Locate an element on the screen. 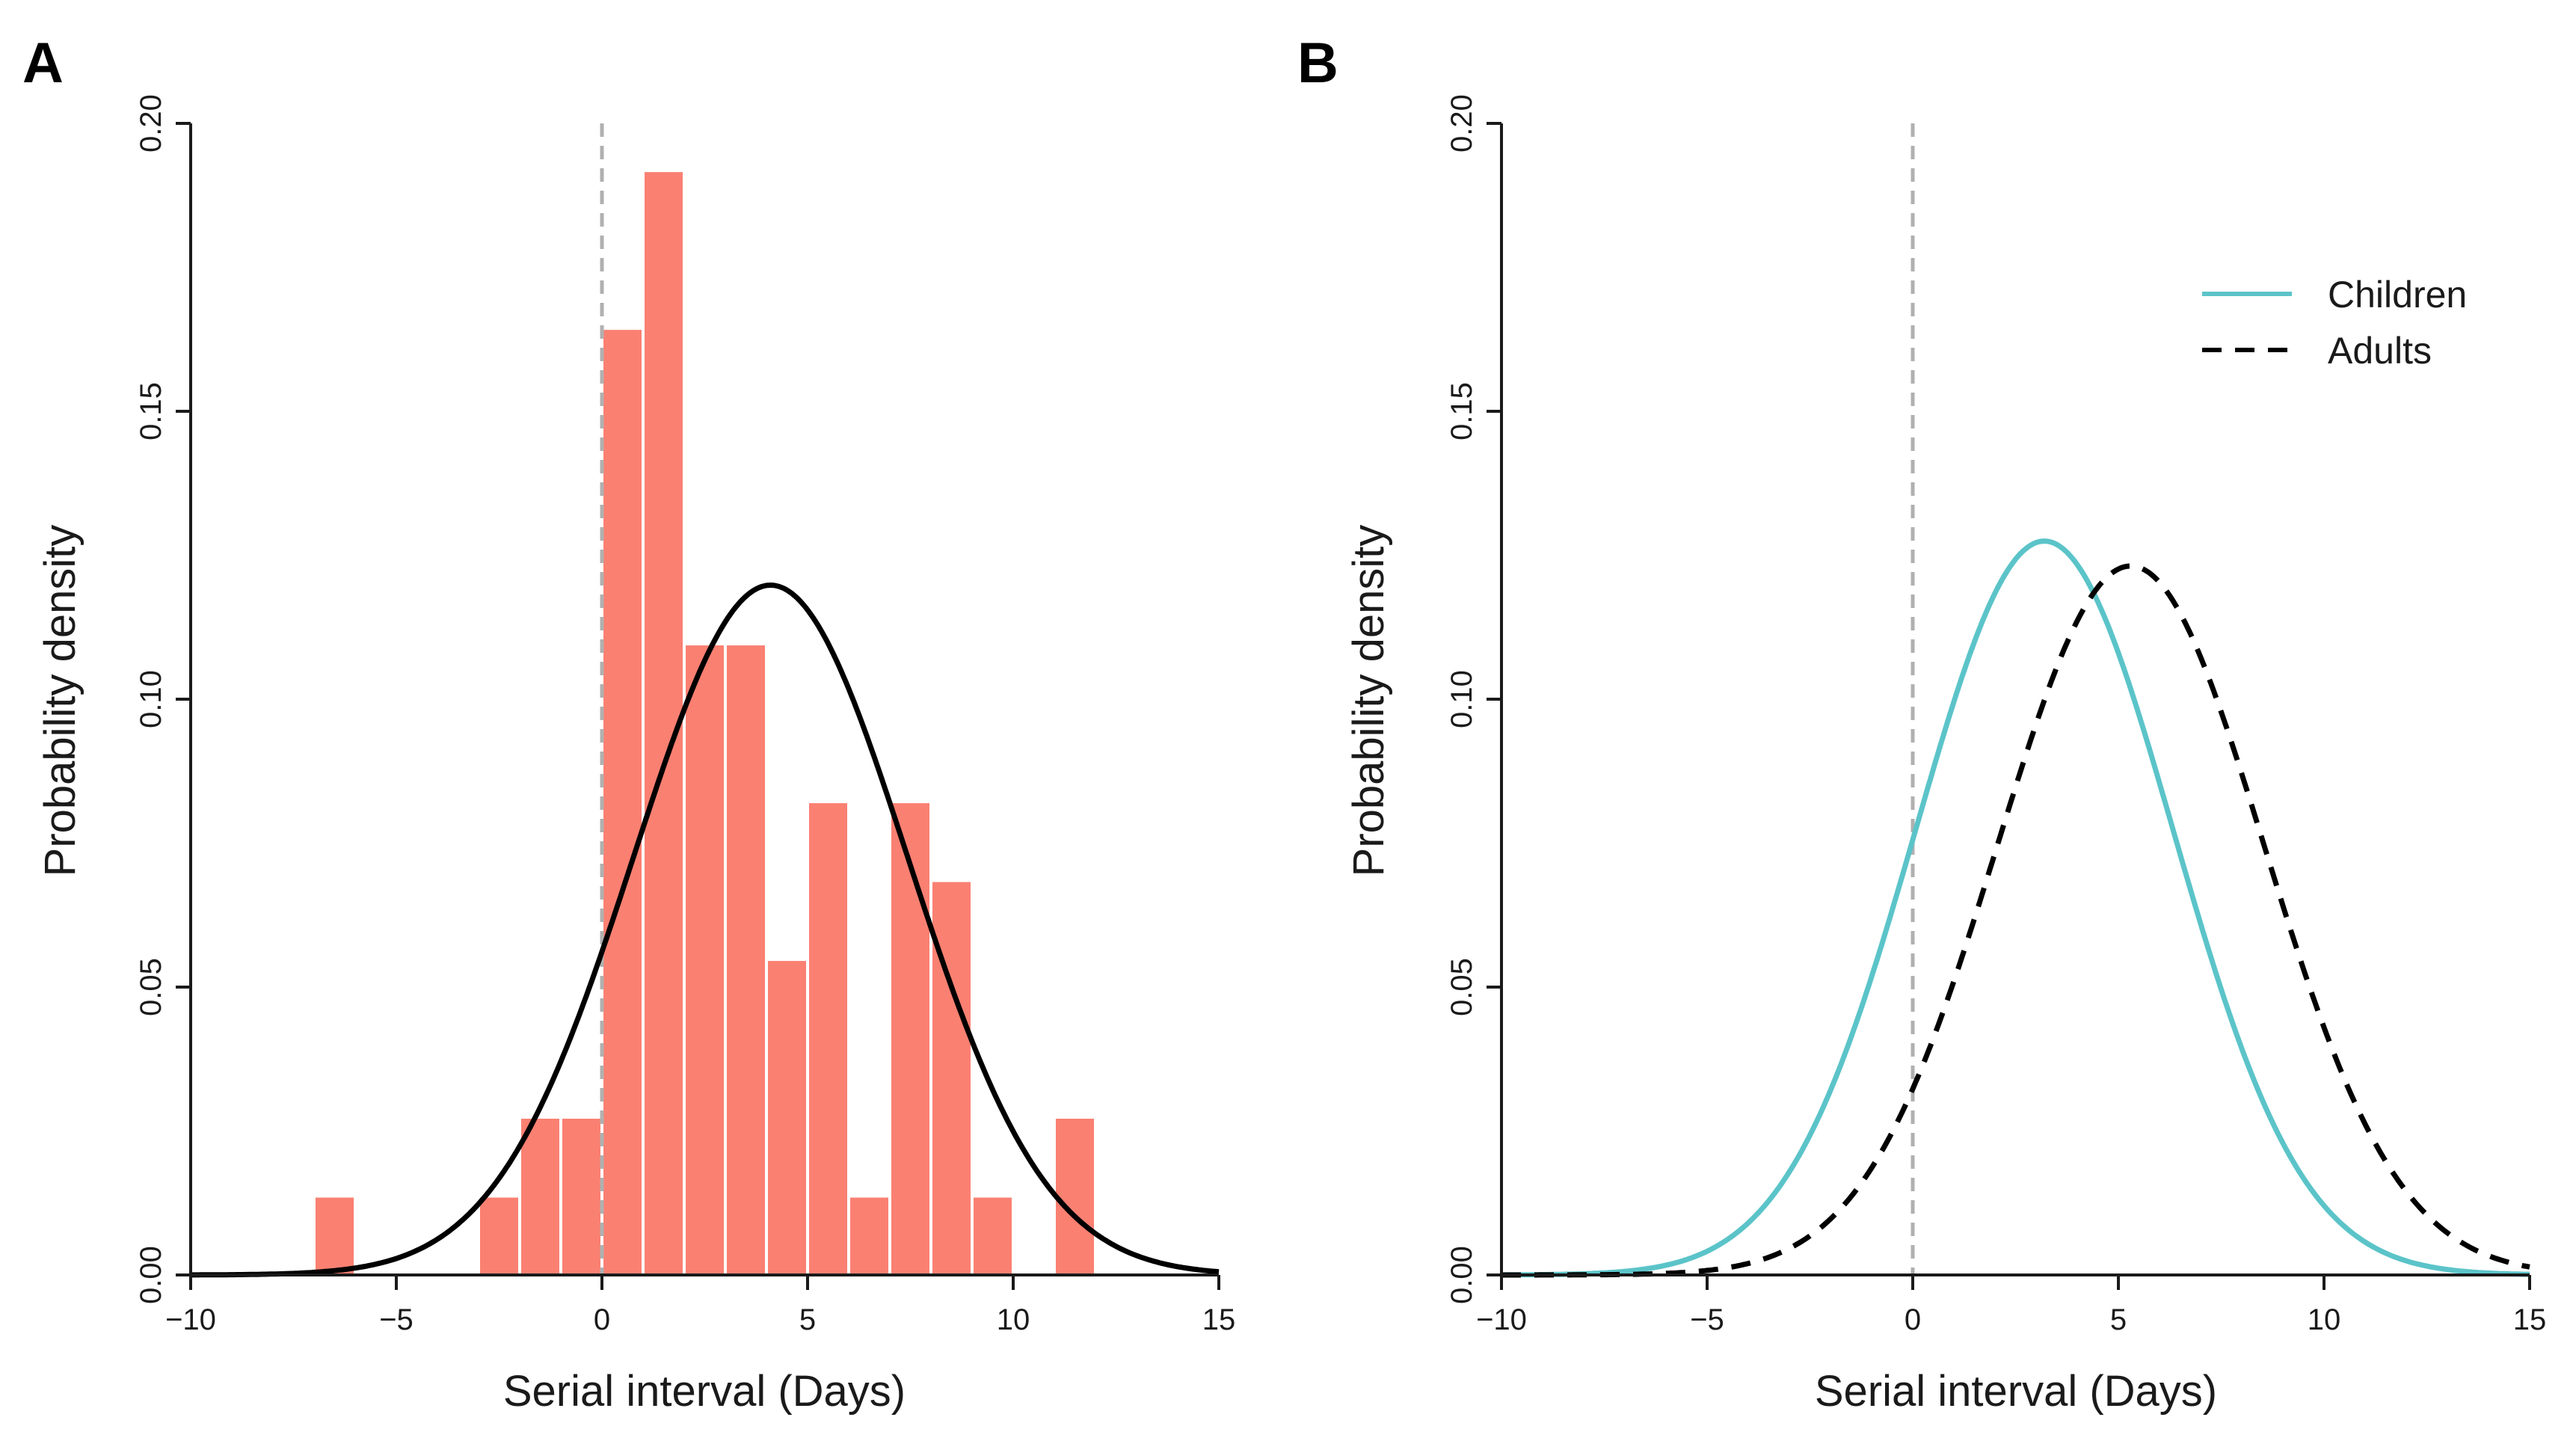  legend: Children Adults is located at coordinates (2334, 323).